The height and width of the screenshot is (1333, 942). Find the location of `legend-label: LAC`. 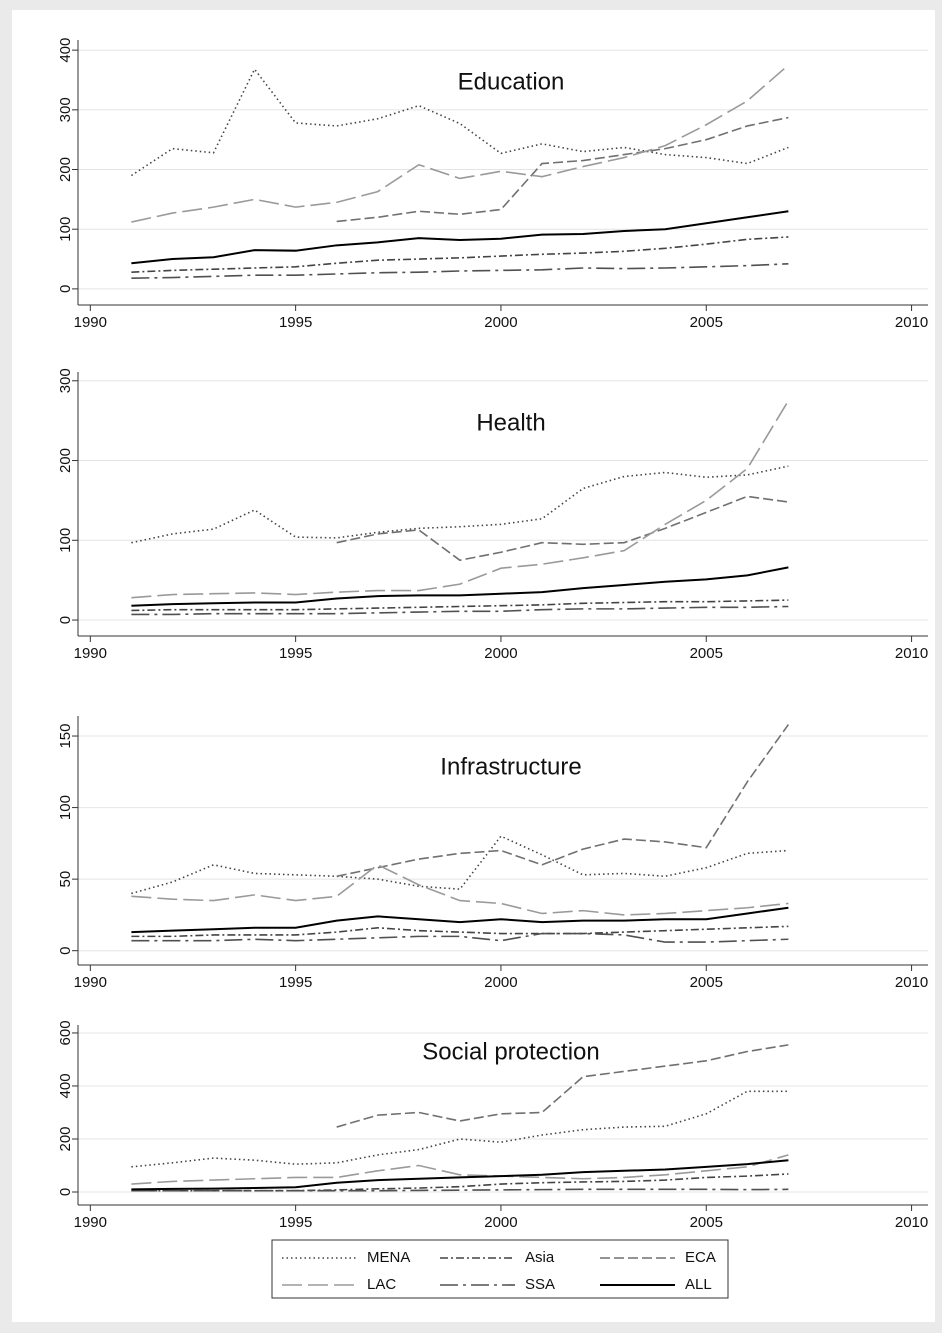

legend-label: LAC is located at coordinates (381, 1284).